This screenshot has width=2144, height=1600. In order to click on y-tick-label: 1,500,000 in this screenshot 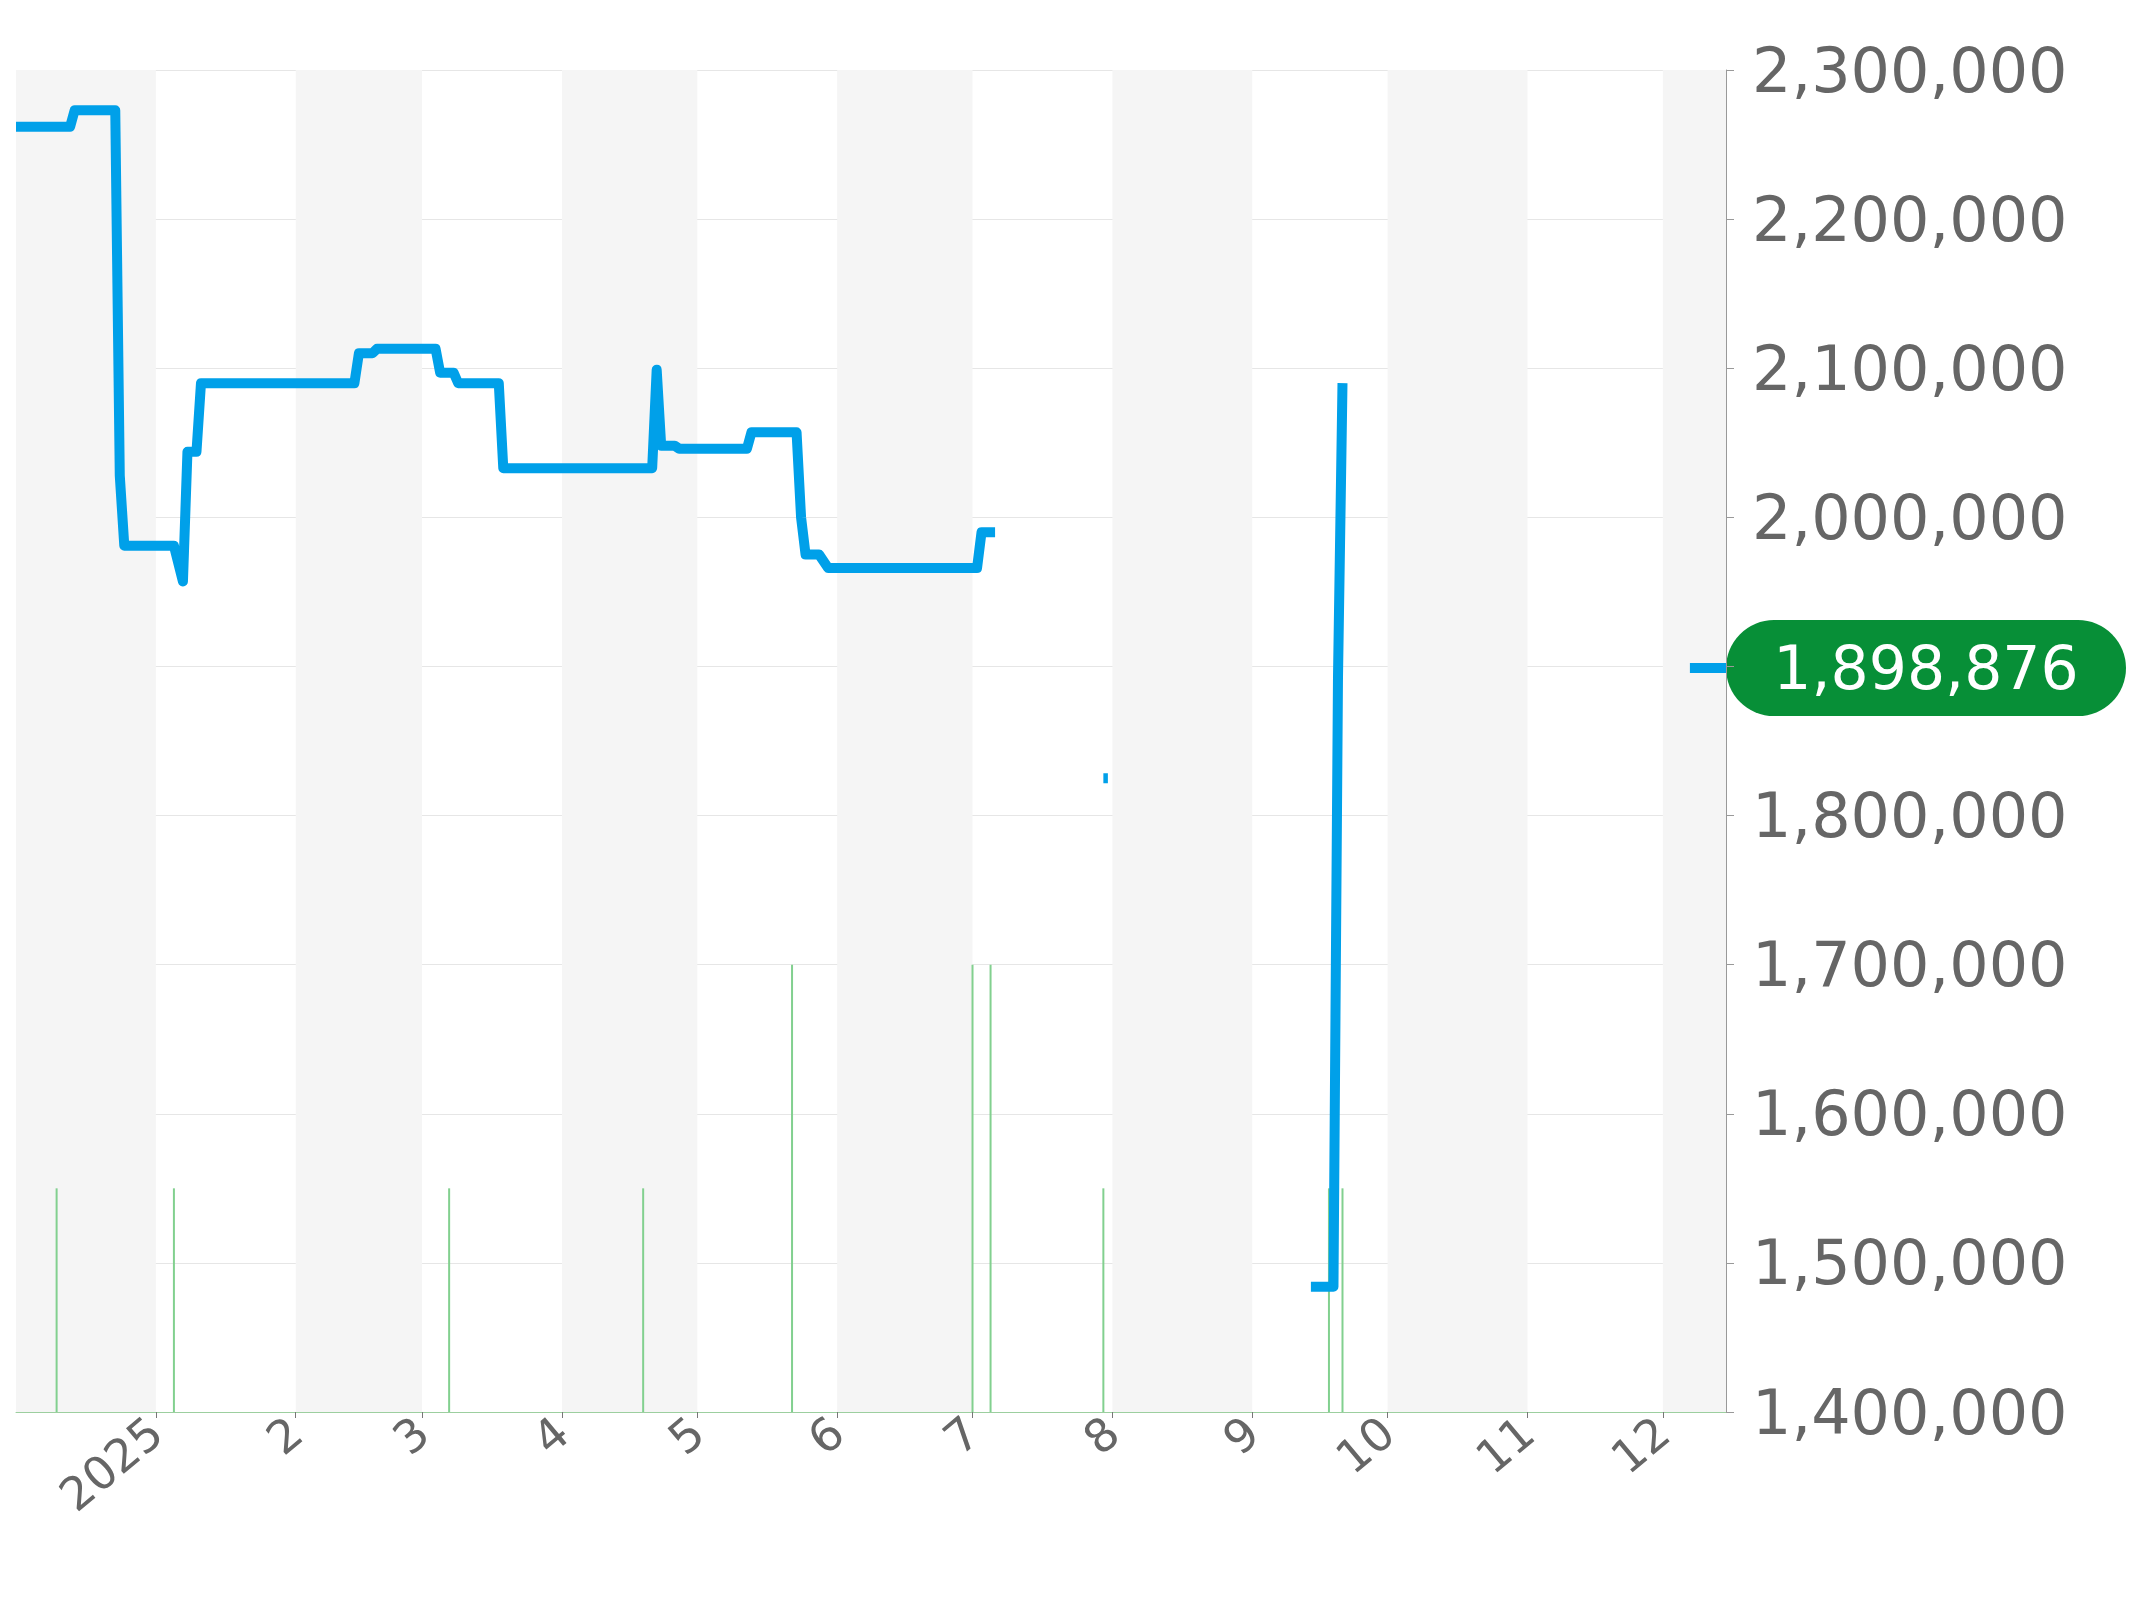, I will do `click(1910, 1263)`.